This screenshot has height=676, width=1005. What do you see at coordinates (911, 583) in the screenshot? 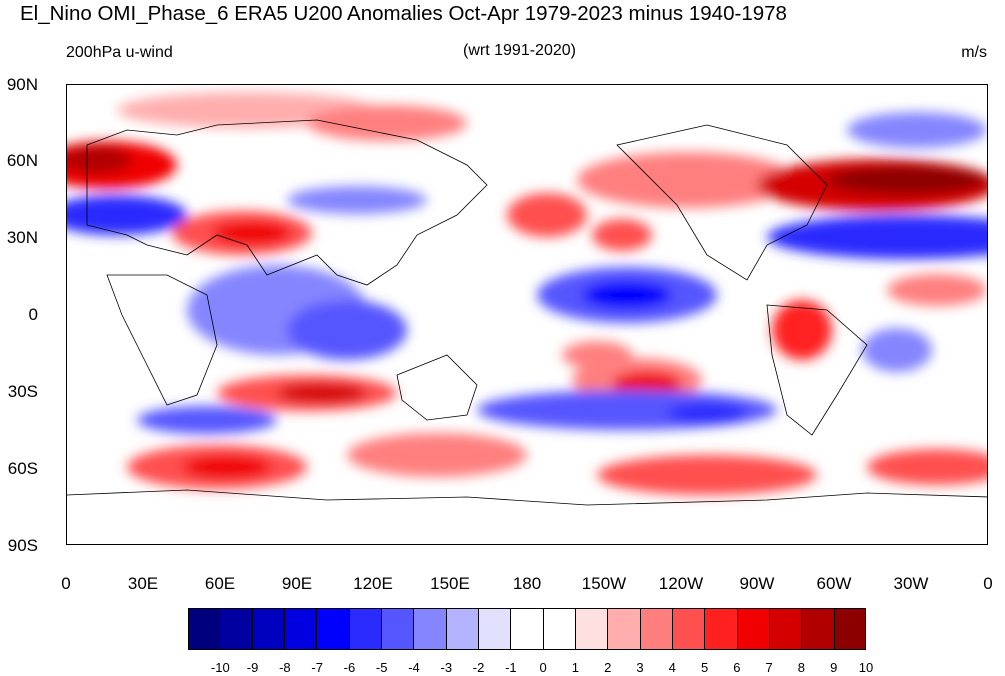
I see `lon-tick-label: 30W` at bounding box center [911, 583].